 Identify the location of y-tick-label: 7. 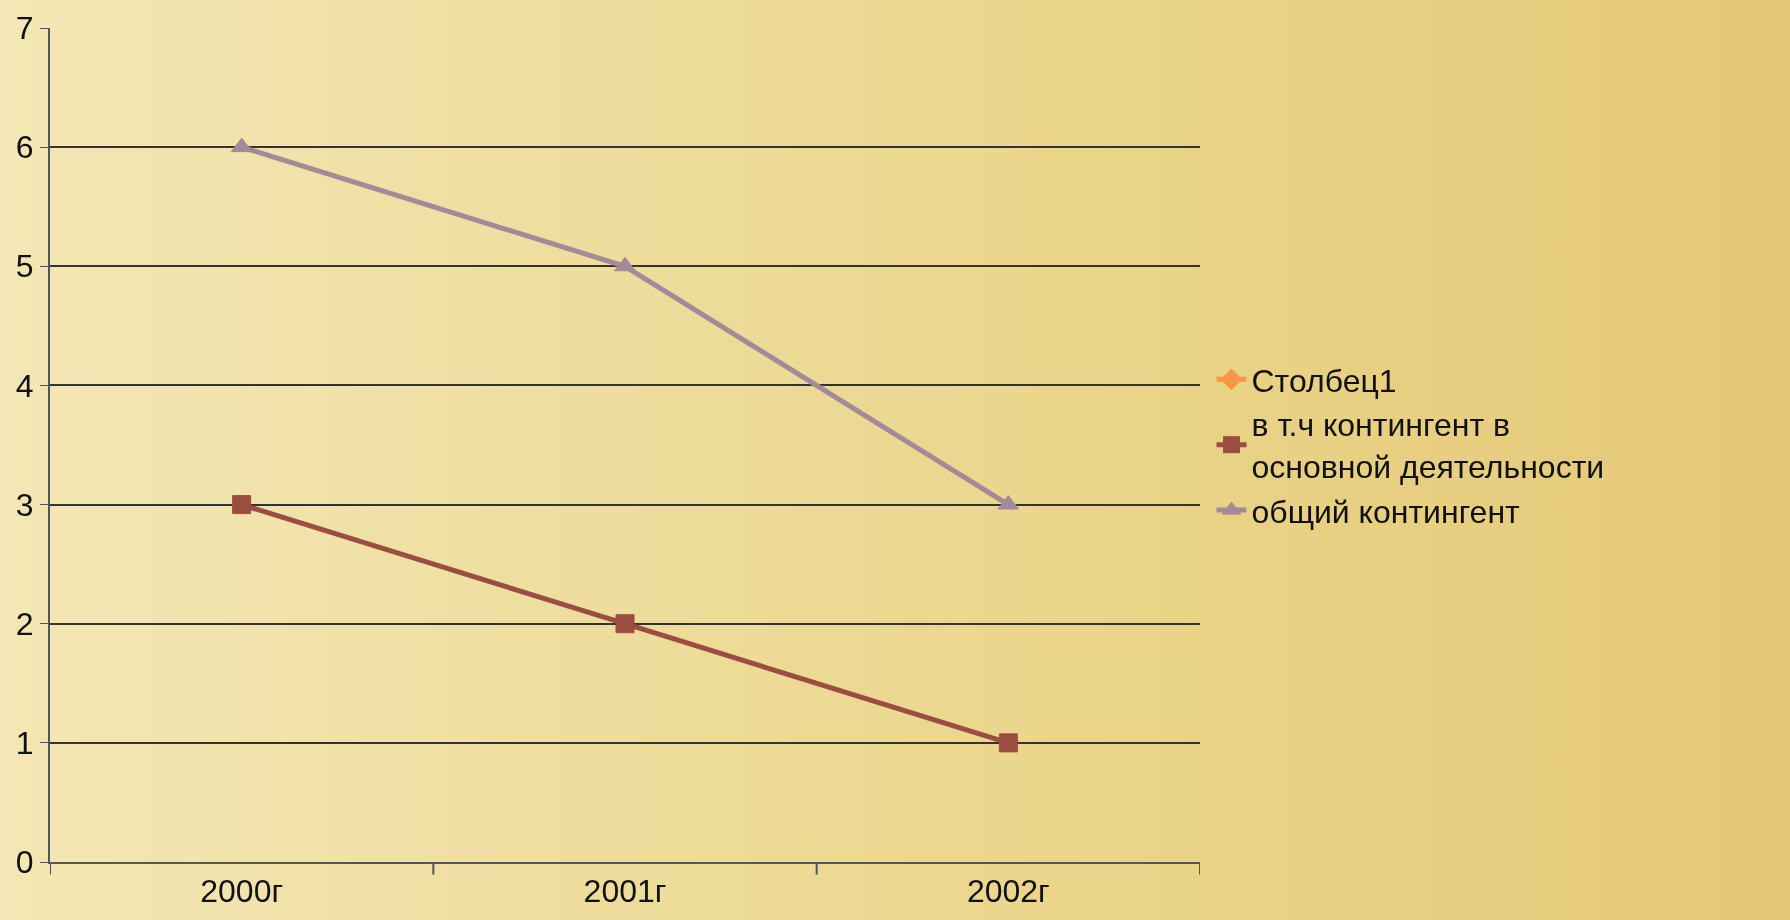
(24, 28).